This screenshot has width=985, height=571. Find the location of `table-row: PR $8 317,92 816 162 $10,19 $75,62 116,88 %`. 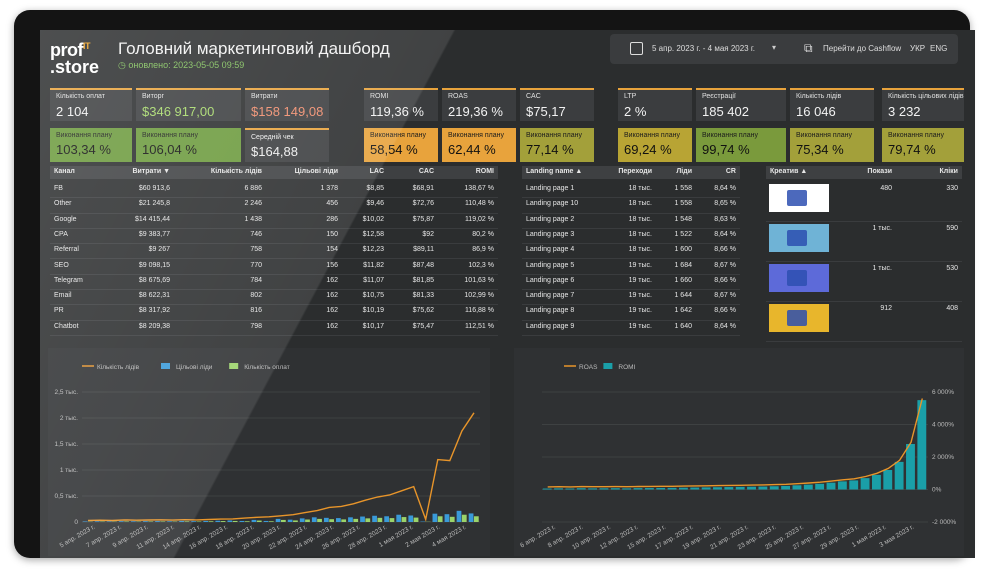

table-row: PR $8 317,92 816 162 $10,19 $75,62 116,88 % is located at coordinates (274, 312).